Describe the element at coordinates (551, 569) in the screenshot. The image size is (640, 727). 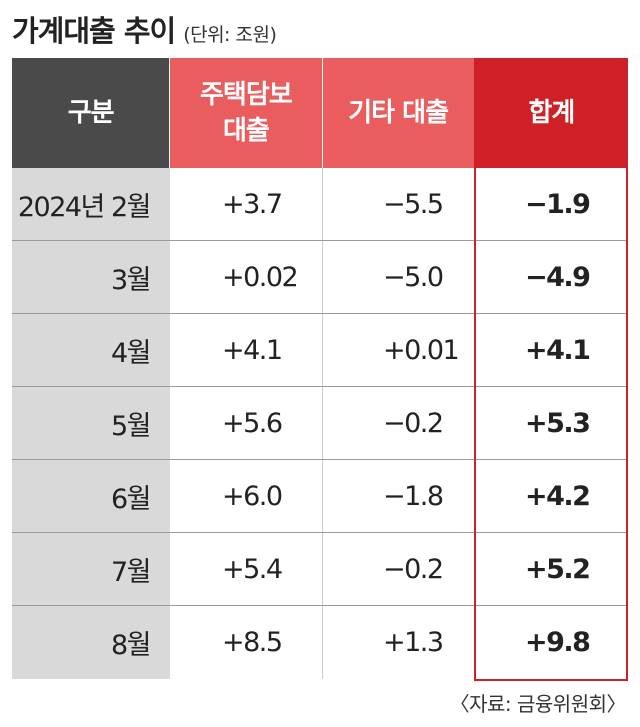
I see `total-value: +5.2` at that location.